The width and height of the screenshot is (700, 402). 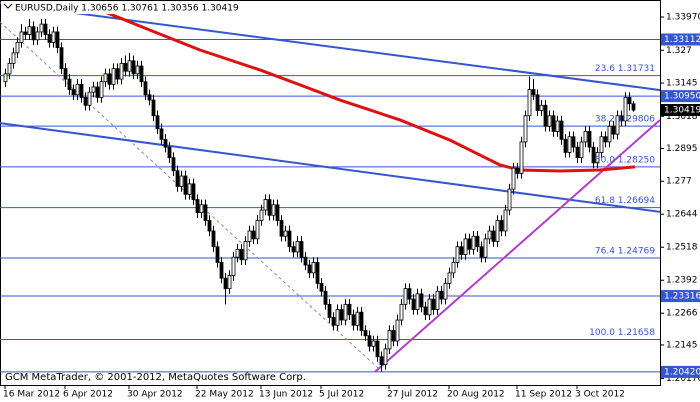 What do you see at coordinates (543, 395) in the screenshot?
I see `x-tick-label: 11 Sep 2012` at bounding box center [543, 395].